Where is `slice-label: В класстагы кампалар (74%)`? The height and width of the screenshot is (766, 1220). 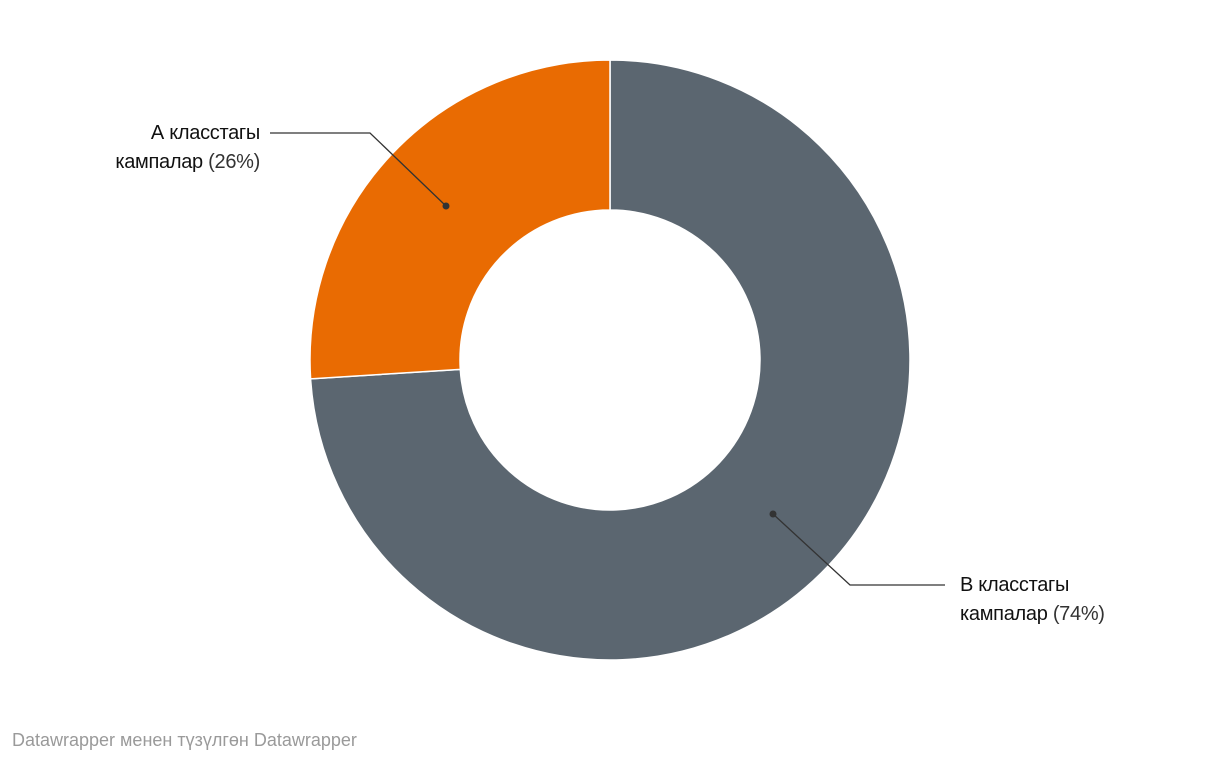 slice-label: В класстагы кампалар (74%) is located at coordinates (1055, 600).